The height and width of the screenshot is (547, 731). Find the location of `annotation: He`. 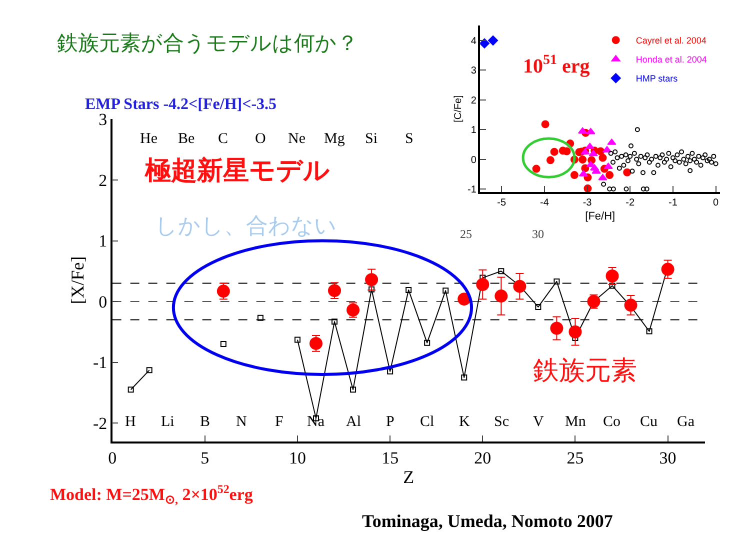

annotation: He is located at coordinates (149, 139).